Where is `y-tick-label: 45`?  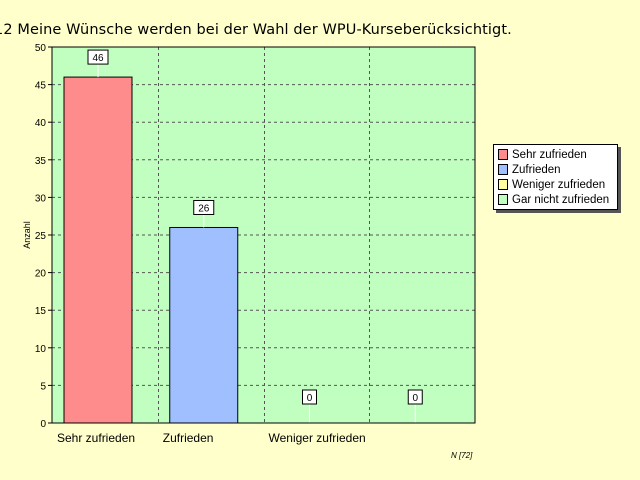
y-tick-label: 45 is located at coordinates (41, 86).